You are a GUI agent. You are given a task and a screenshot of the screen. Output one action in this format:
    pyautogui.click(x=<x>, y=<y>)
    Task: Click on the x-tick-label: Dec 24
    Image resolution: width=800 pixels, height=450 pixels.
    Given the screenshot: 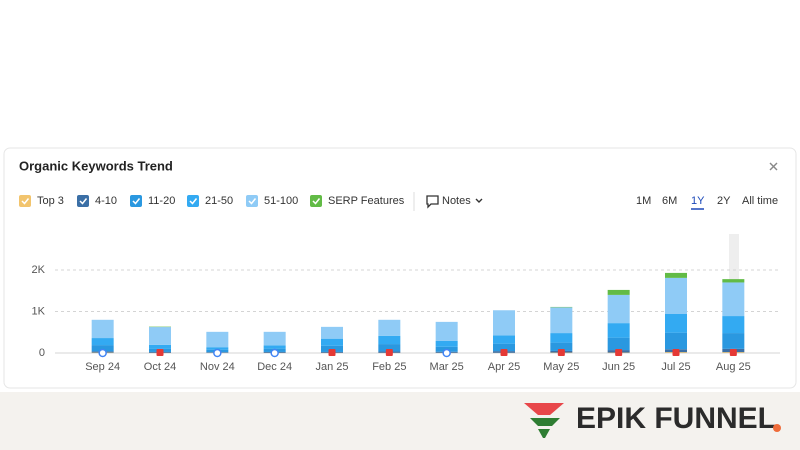 What is the action you would take?
    pyautogui.click(x=274, y=367)
    